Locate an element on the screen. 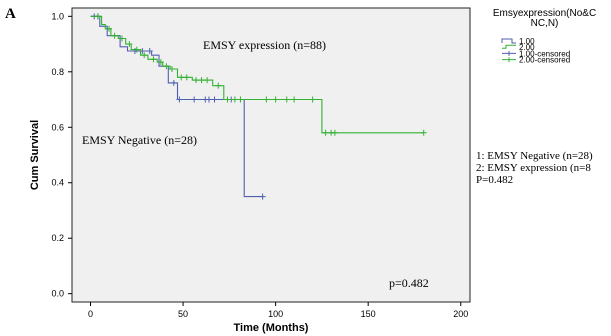 This screenshot has height=336, width=611. note-group2: 2: EMSY expression (n=8 is located at coordinates (533, 168).